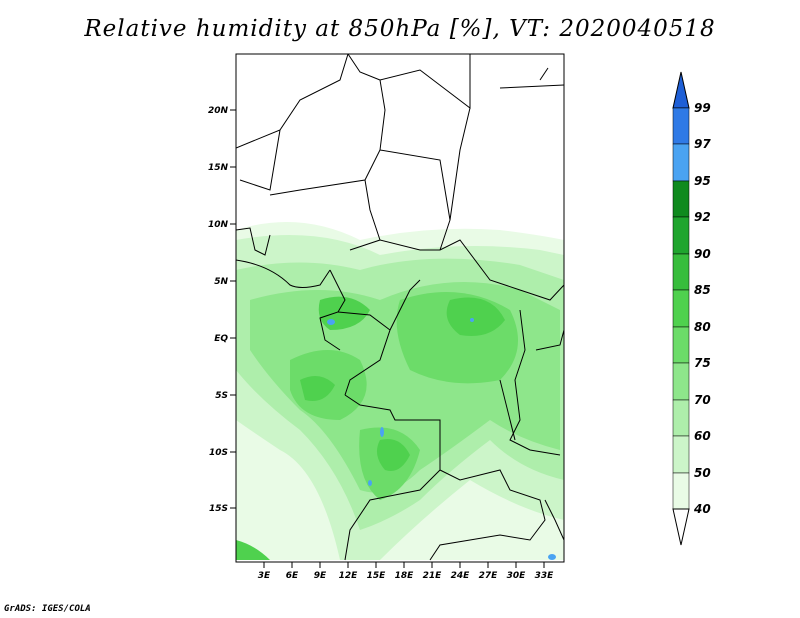 This screenshot has height=618, width=800. Describe the element at coordinates (218, 509) in the screenshot. I see `lat-label-15s: 15S` at that location.